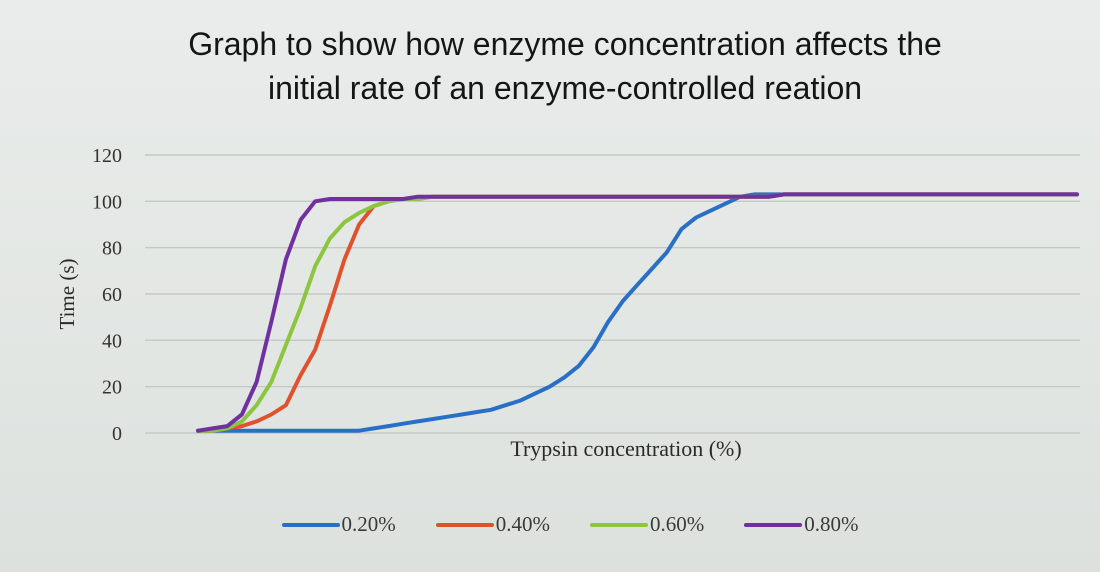 The height and width of the screenshot is (572, 1100). What do you see at coordinates (107, 156) in the screenshot?
I see `y-tick-label-120: 120` at bounding box center [107, 156].